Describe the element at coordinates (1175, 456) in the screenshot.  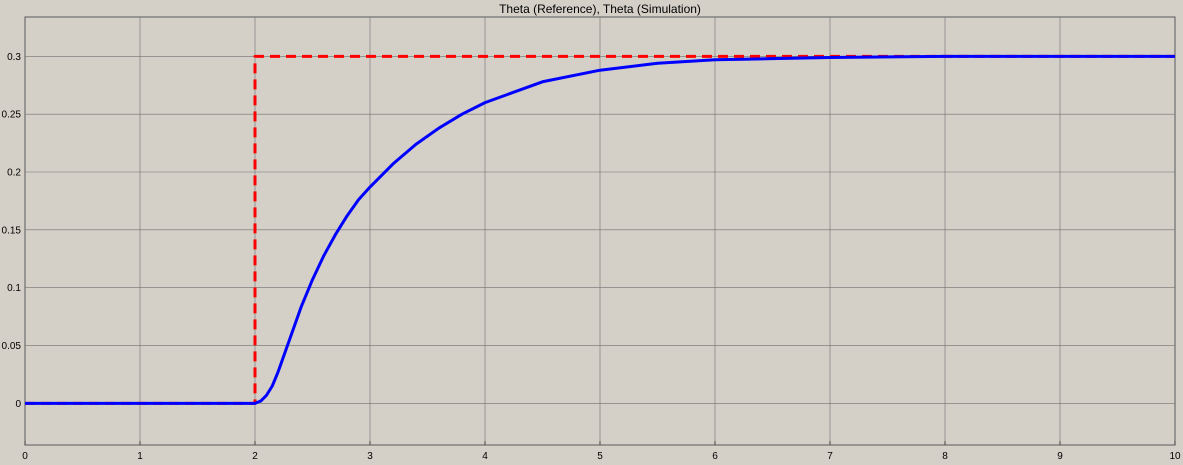
I see `x-tick-label: 10` at that location.